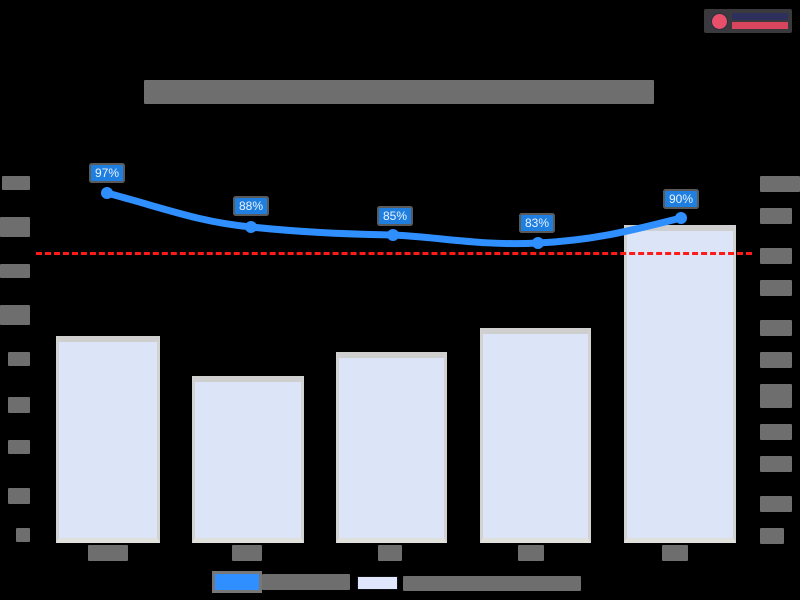 Image resolution: width=800 pixels, height=600 pixels. Describe the element at coordinates (306, 582) in the screenshot. I see `legend-label-line: ██████████` at that location.